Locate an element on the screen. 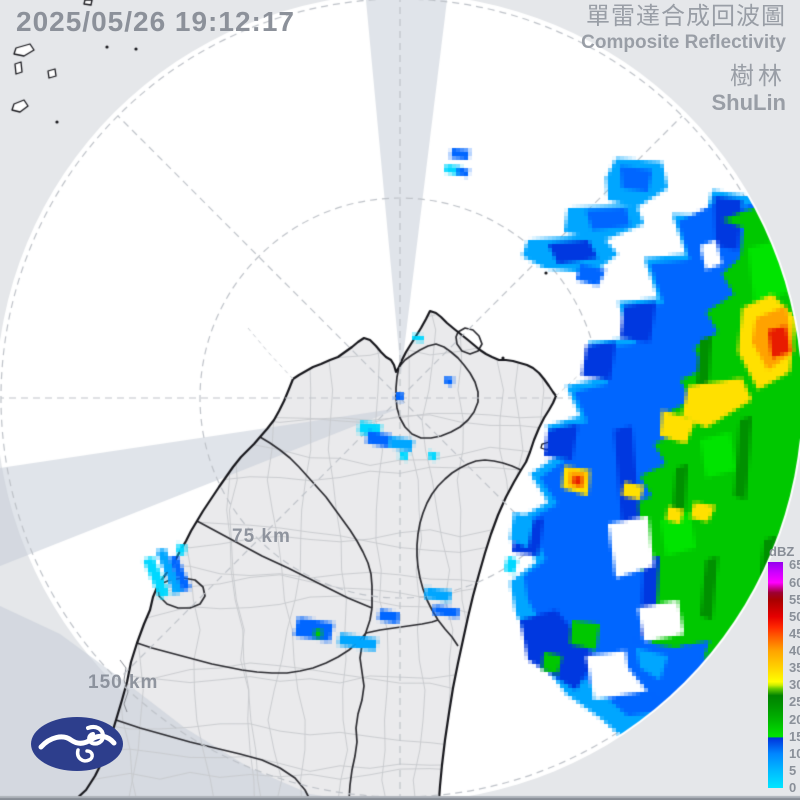  product-title-en: Composite Reflectivity is located at coordinates (683, 42).